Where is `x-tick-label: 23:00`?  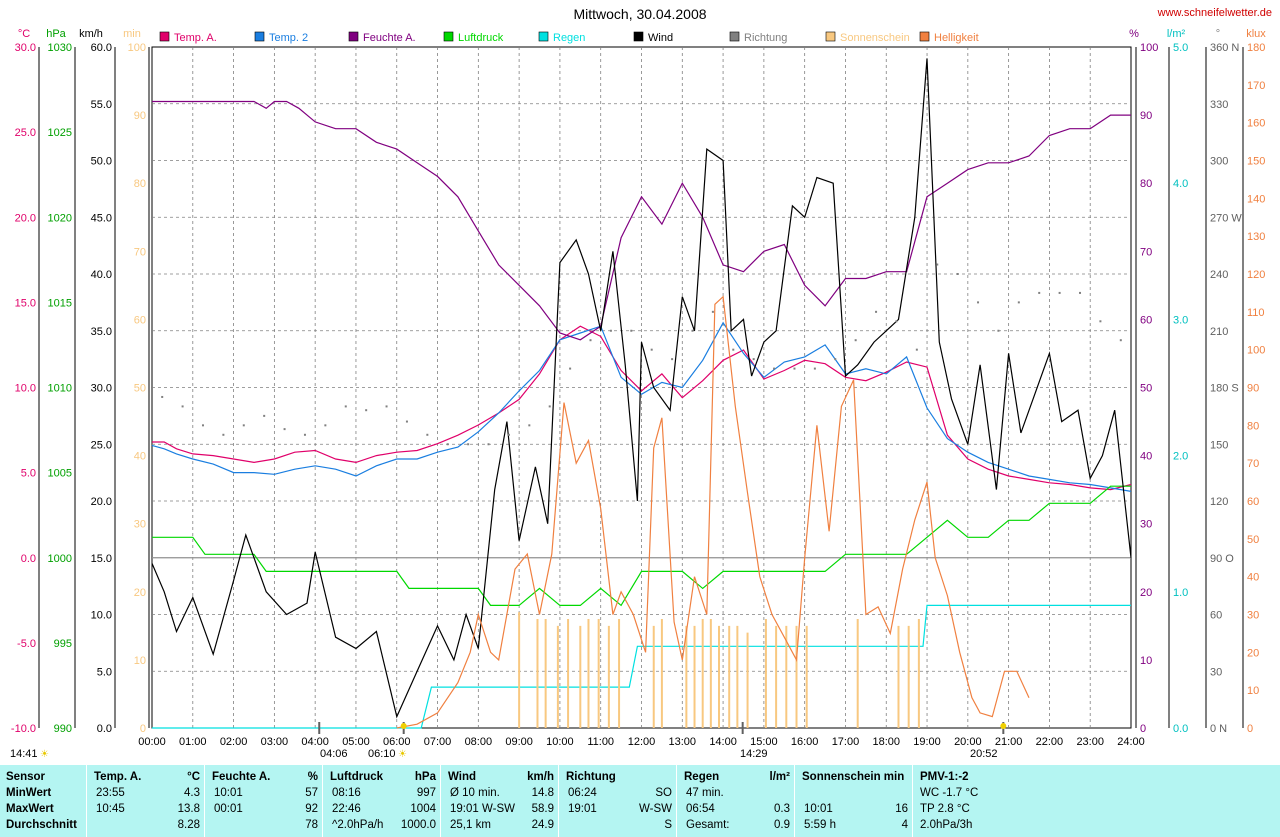
x-tick-label: 23:00 is located at coordinates (1090, 742).